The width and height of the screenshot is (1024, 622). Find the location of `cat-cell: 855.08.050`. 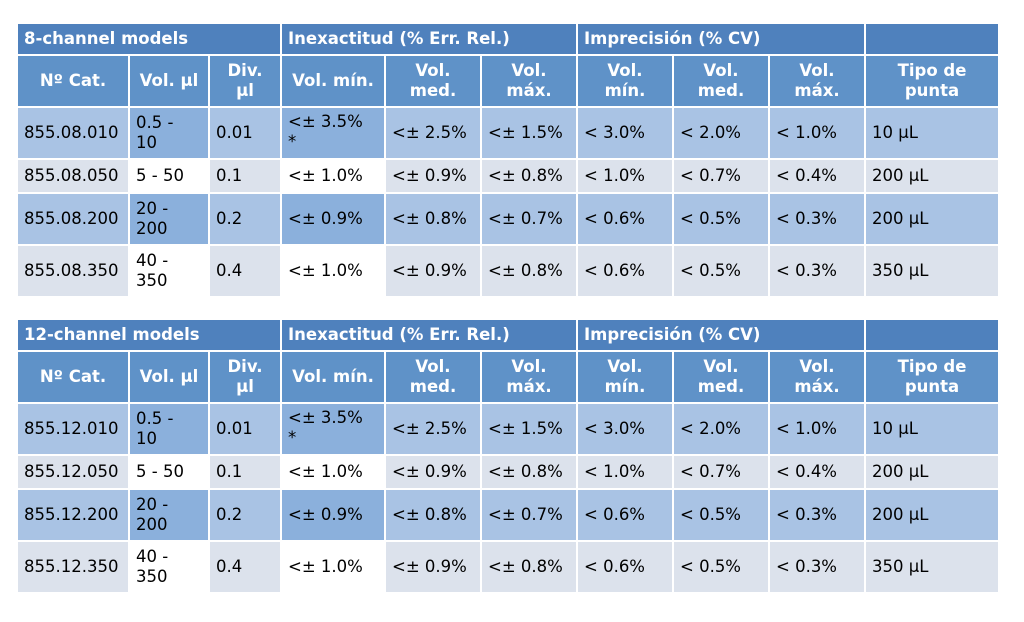

cat-cell: 855.08.050 is located at coordinates (73, 176).